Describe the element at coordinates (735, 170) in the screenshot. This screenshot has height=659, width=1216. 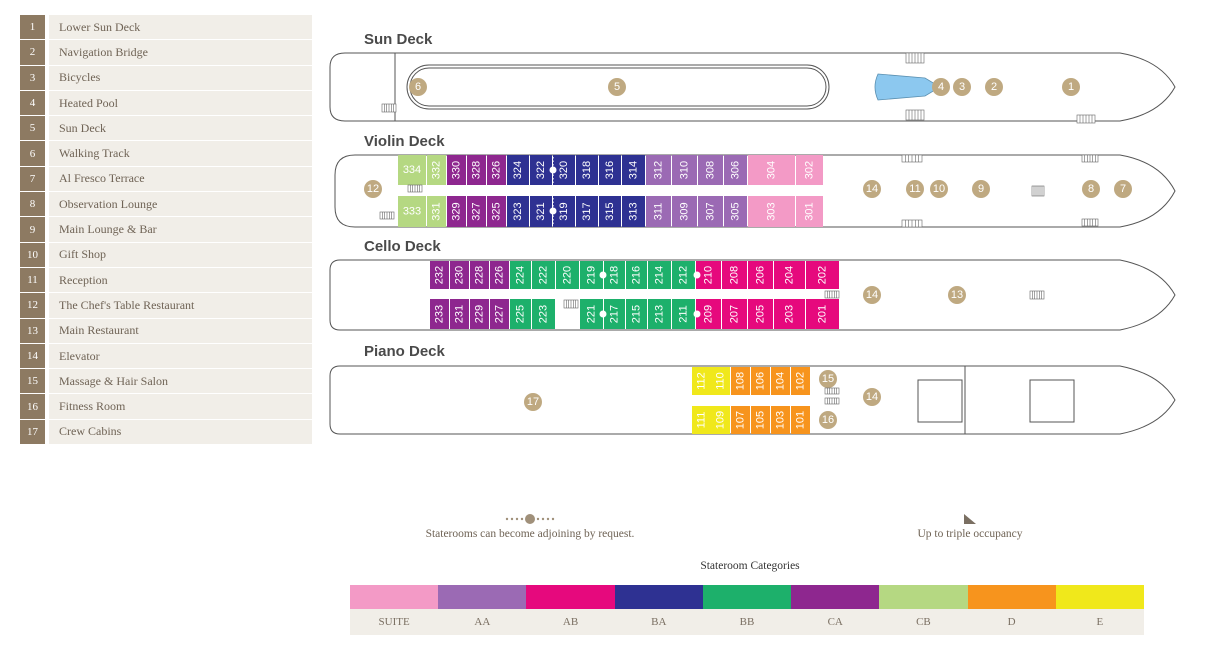
I see `stateroom: 306` at that location.